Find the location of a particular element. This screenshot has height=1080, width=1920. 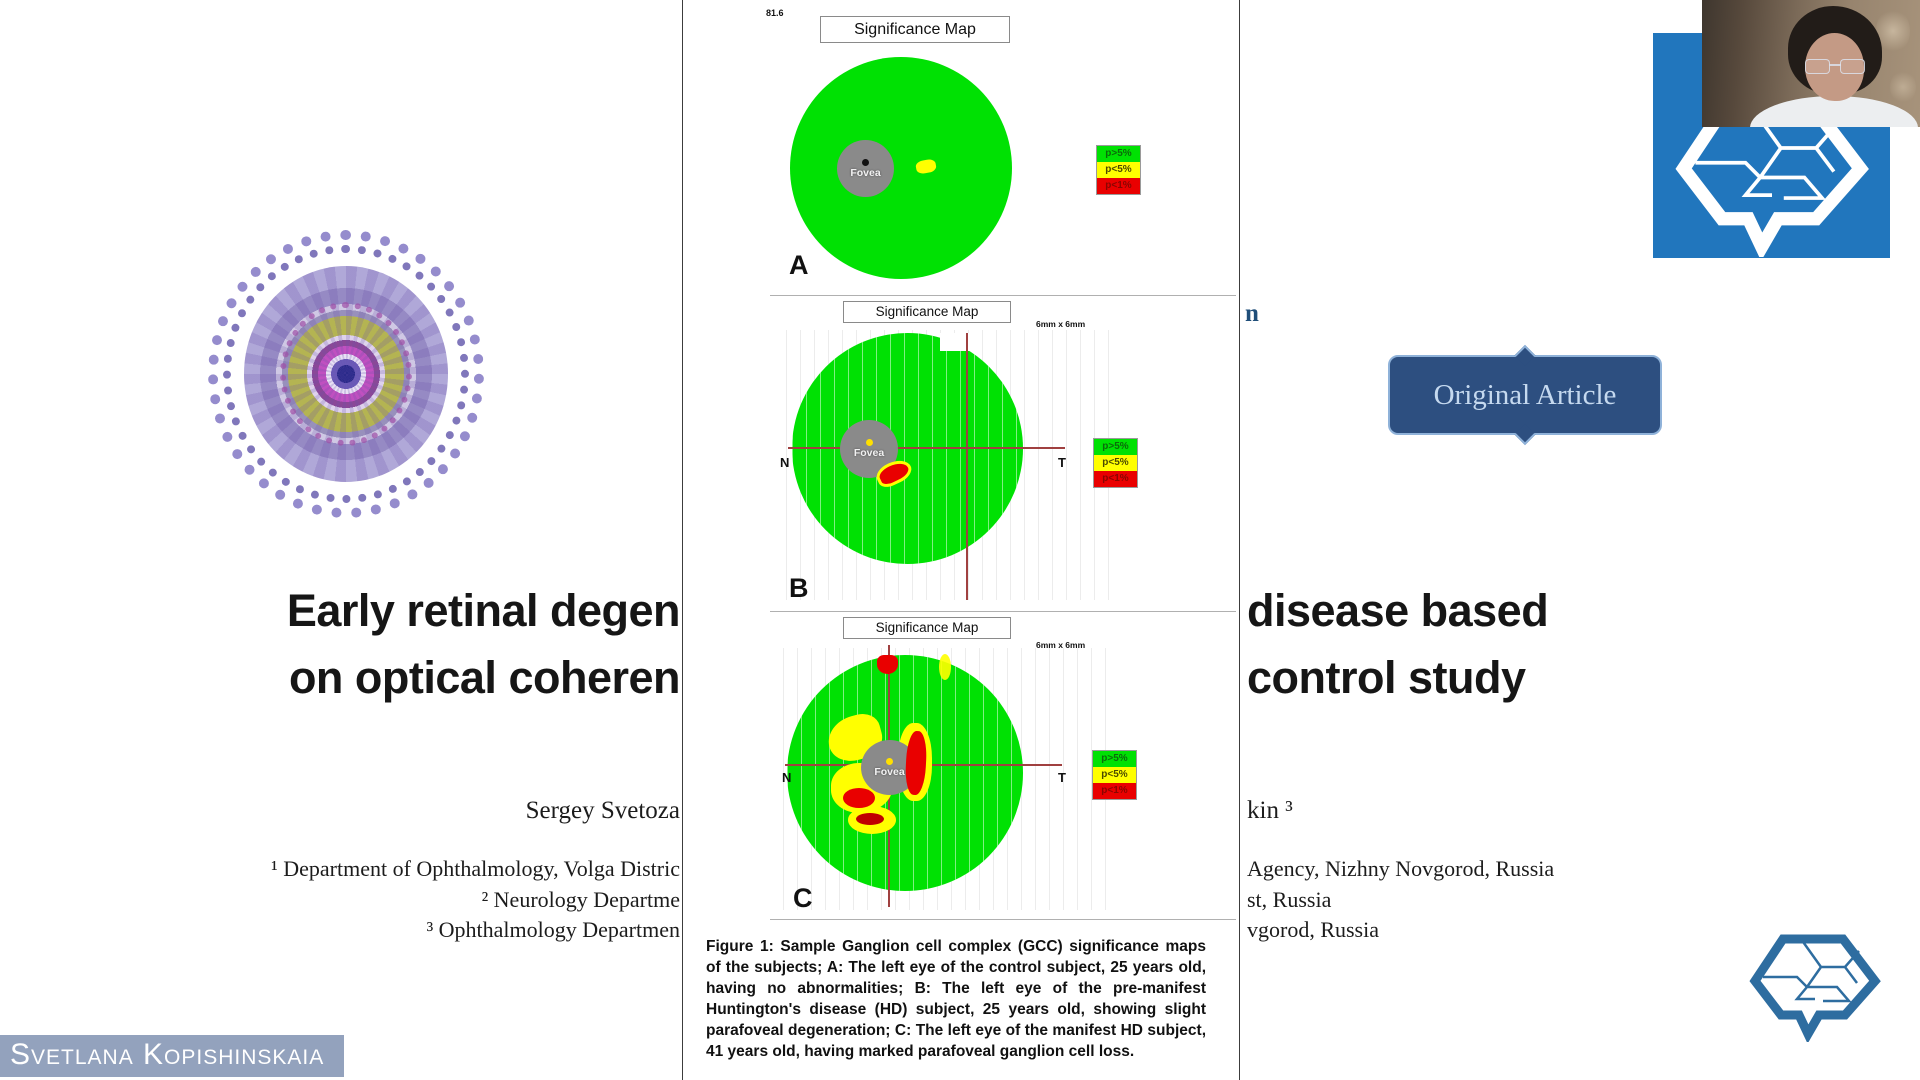

glasses-bridge is located at coordinates (1835, 65).